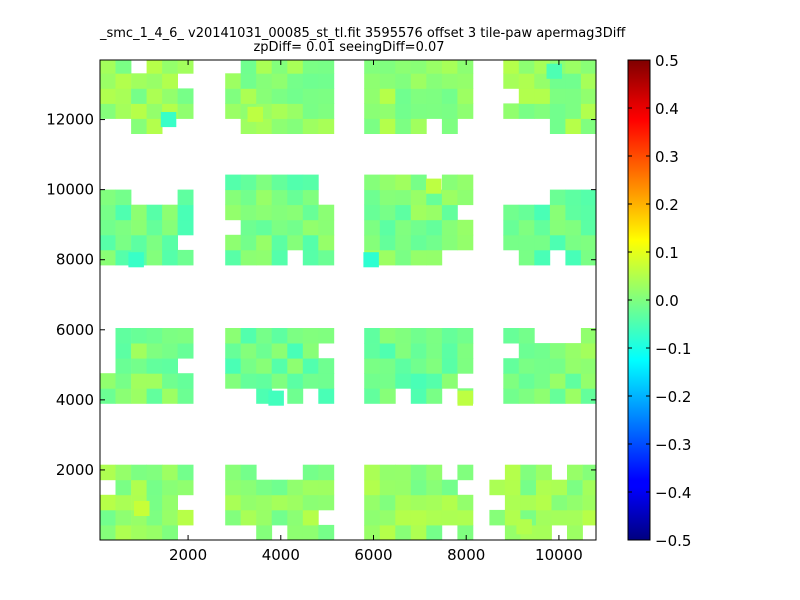  What do you see at coordinates (70, 190) in the screenshot?
I see `y-tick-label: 10000` at bounding box center [70, 190].